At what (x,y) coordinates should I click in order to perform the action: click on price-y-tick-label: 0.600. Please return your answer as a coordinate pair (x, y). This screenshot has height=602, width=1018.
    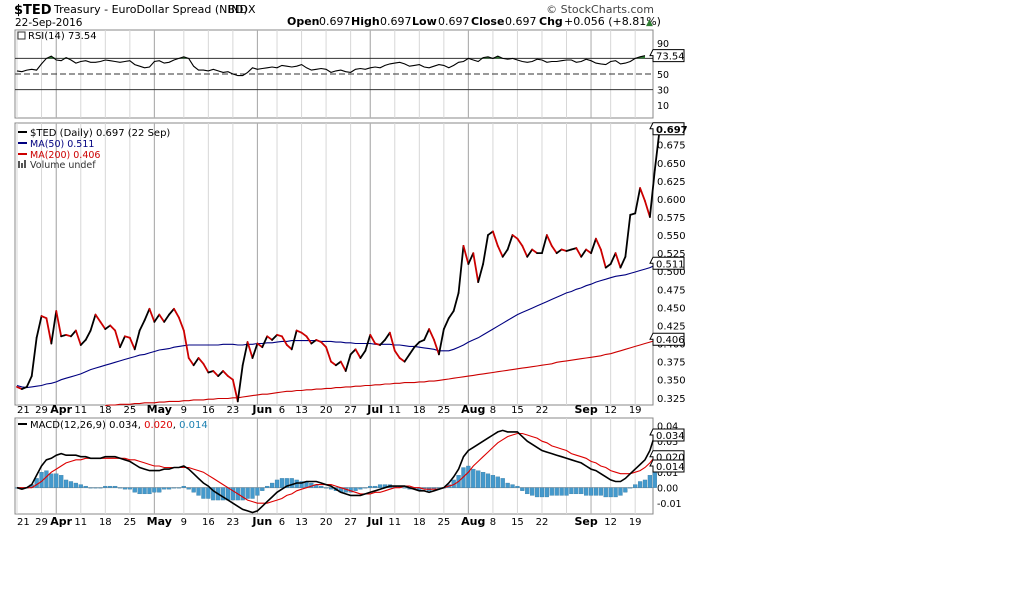
    Looking at the image, I should click on (671, 200).